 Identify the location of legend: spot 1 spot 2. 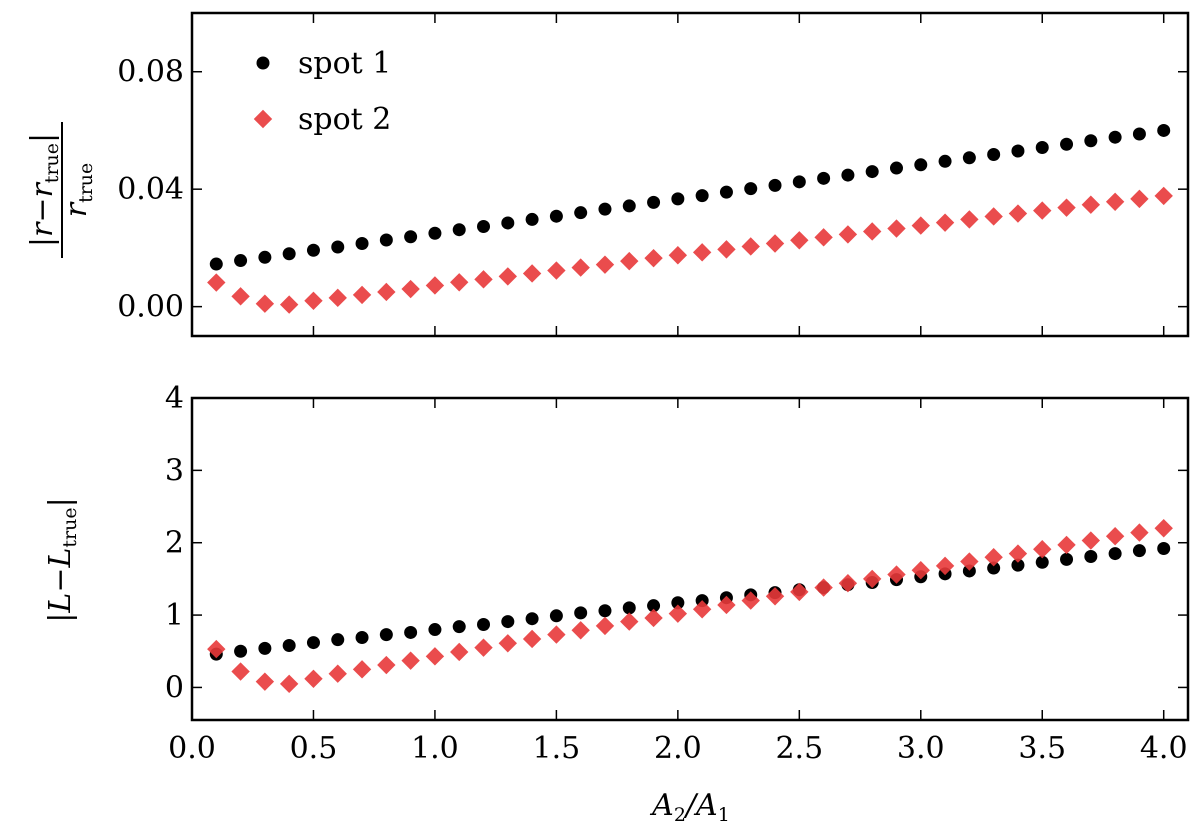
(322, 91).